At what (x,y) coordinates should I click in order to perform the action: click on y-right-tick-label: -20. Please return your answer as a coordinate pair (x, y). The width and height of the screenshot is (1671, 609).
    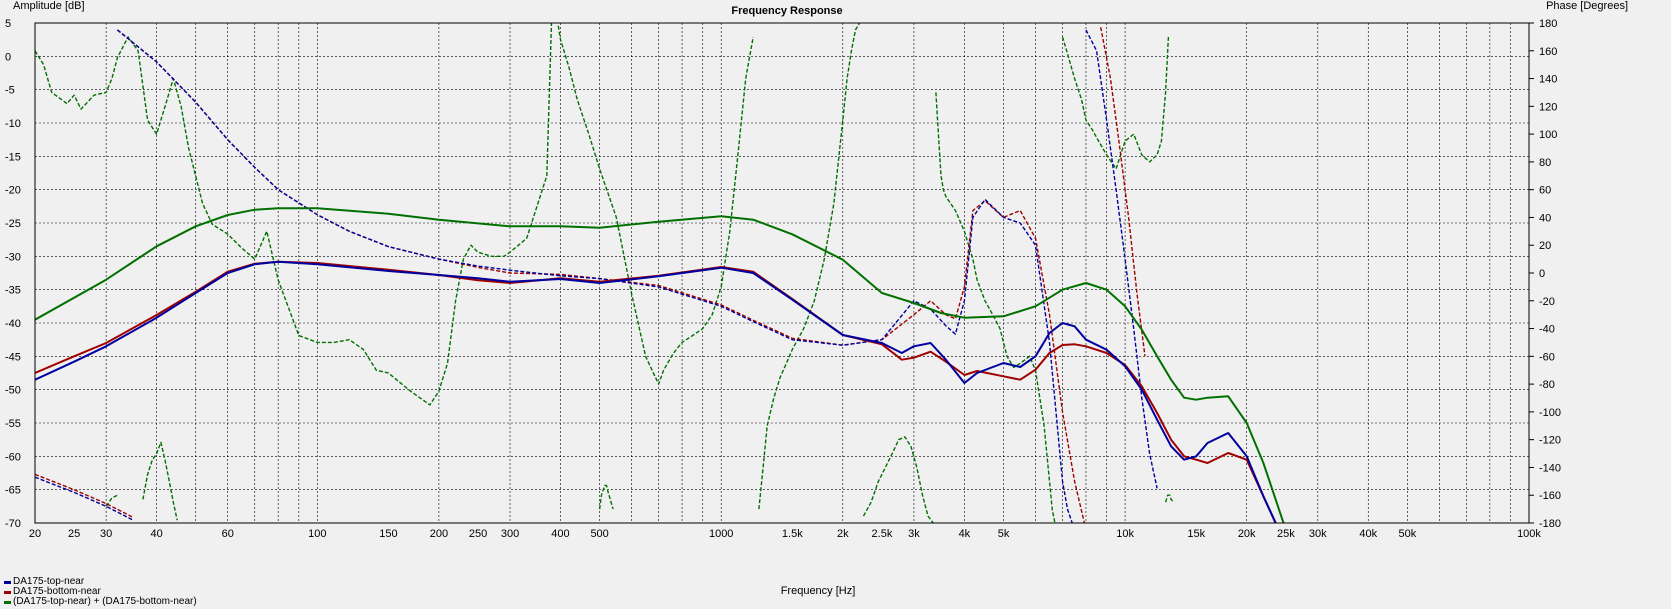
    Looking at the image, I should click on (1547, 302).